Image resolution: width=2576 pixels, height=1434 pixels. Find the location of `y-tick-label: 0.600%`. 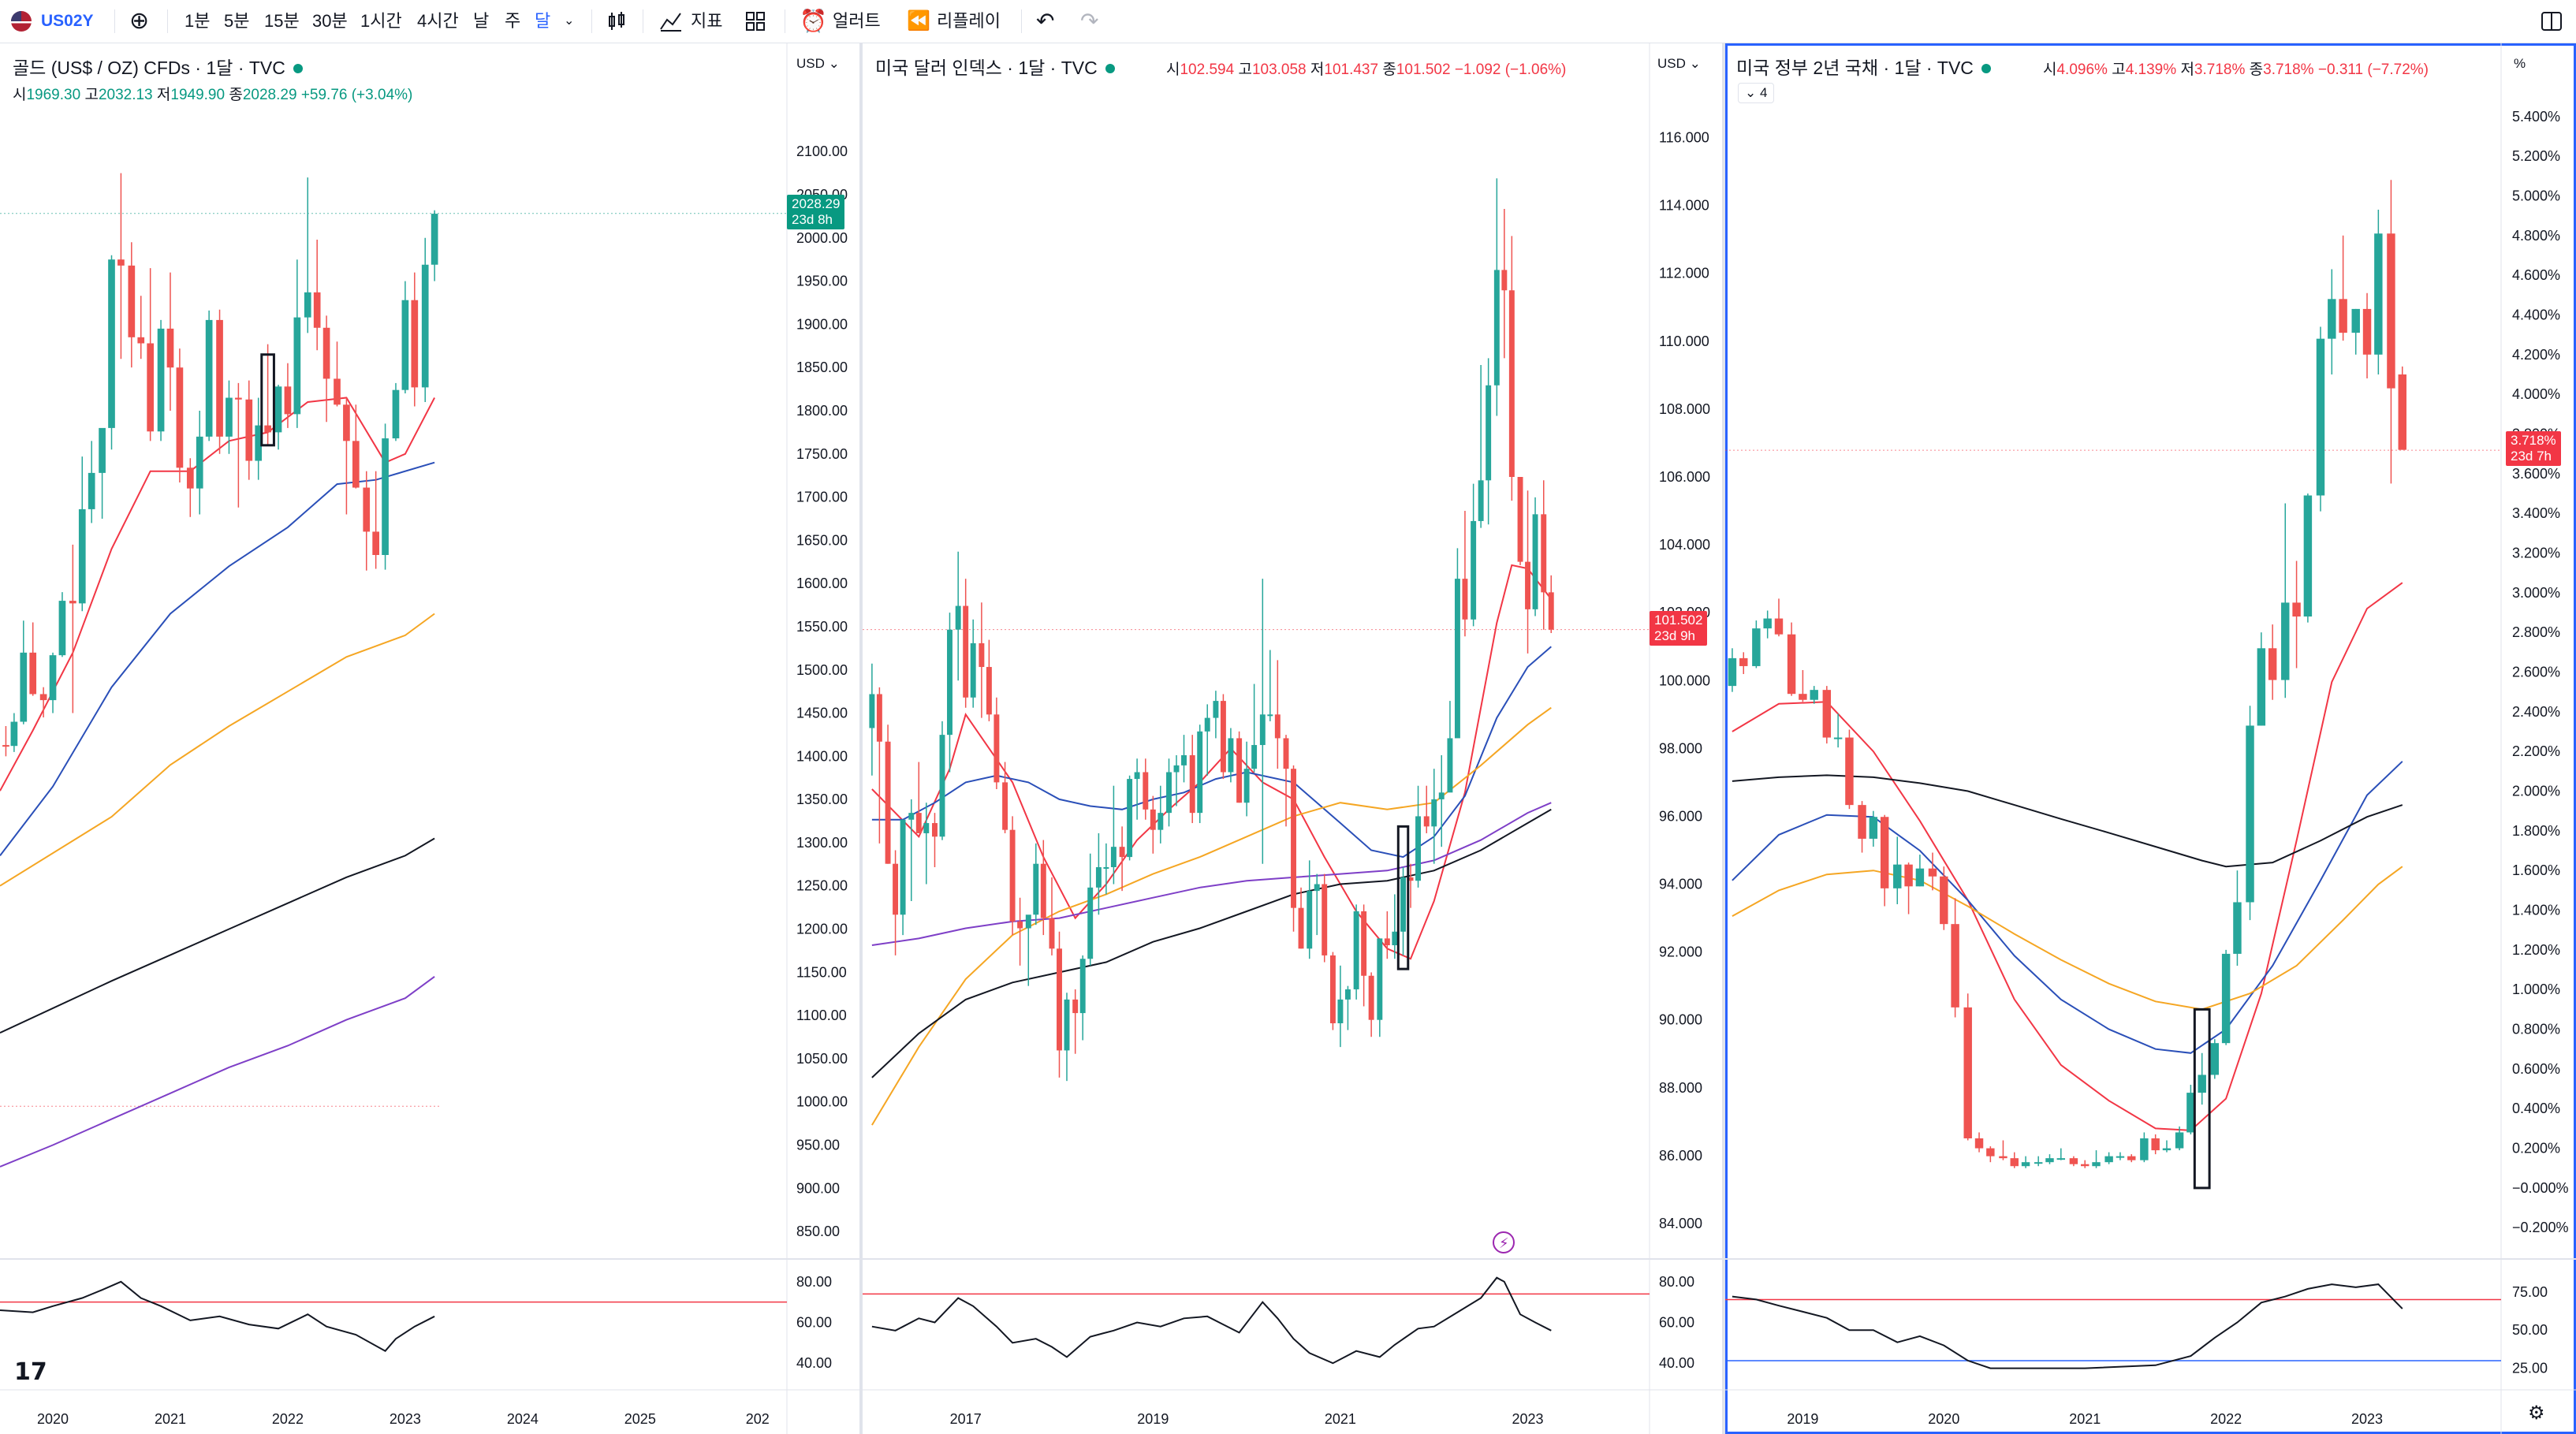

y-tick-label: 0.600% is located at coordinates (2536, 1069).